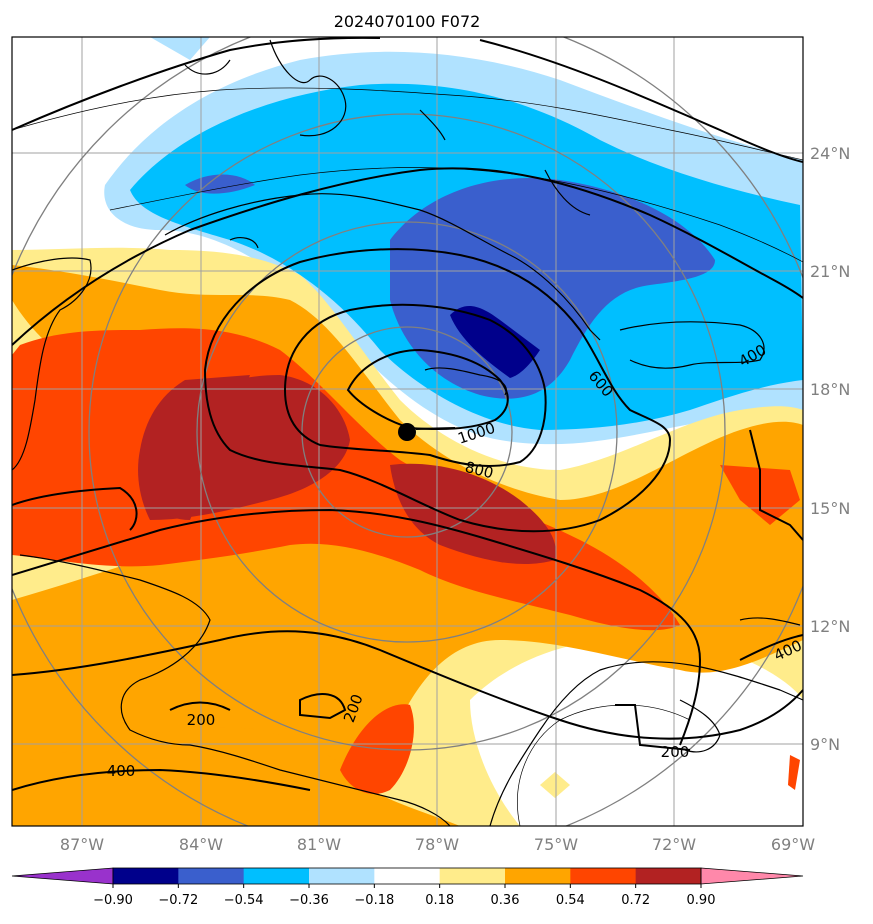 The image size is (873, 924). Describe the element at coordinates (752, 876) in the screenshot. I see `colorbar-extend-high` at that location.